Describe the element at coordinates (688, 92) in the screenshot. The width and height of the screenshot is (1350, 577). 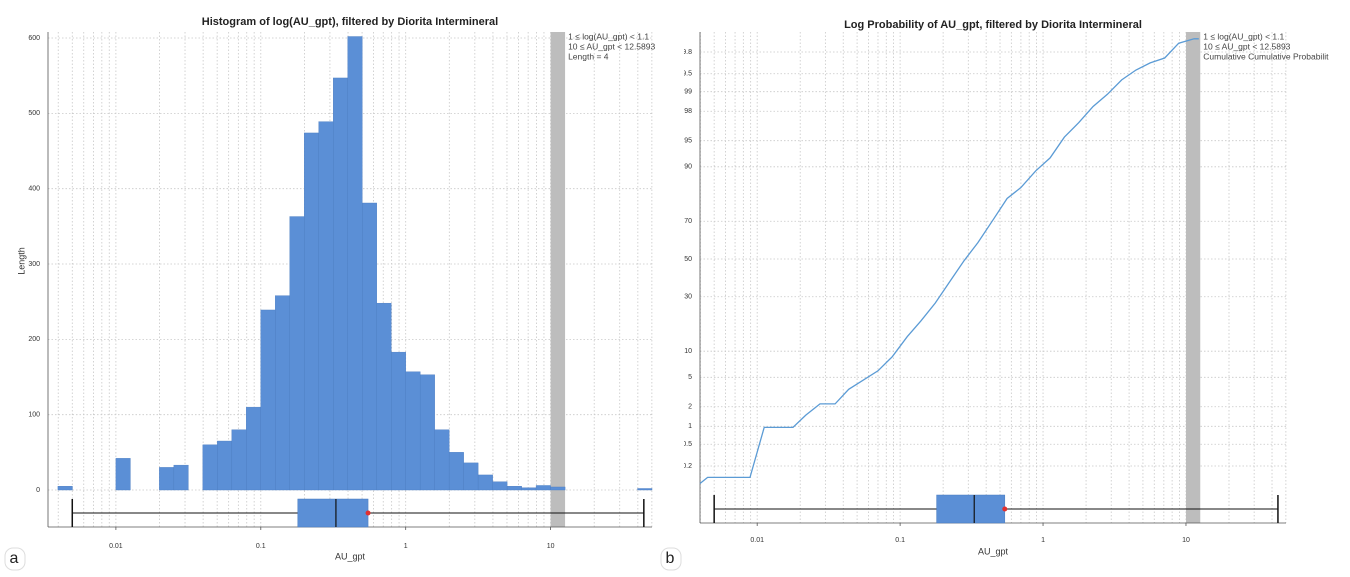
I see `y-tick-label: 99` at that location.